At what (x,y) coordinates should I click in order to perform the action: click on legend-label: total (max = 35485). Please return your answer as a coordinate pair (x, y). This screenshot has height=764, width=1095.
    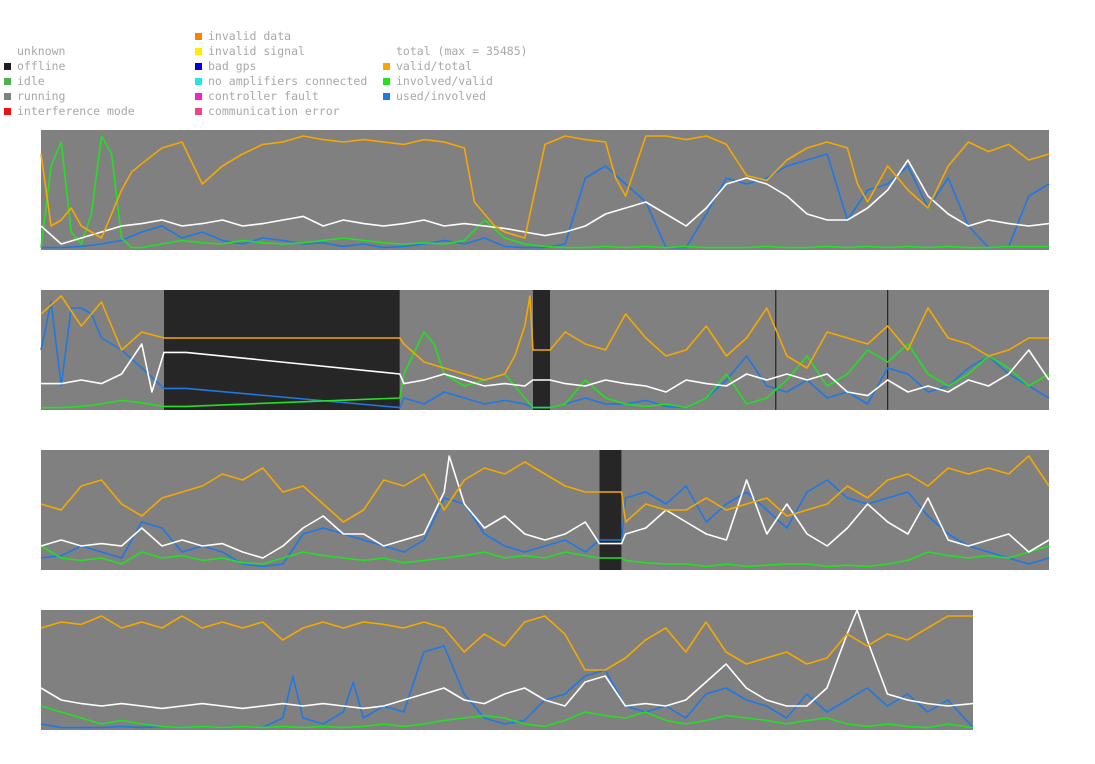
    Looking at the image, I should click on (462, 51).